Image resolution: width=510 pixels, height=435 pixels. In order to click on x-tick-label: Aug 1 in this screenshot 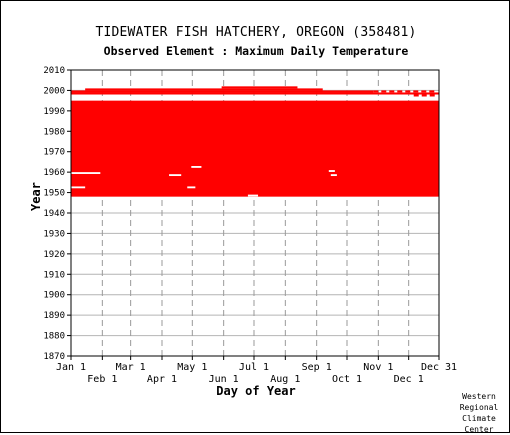, I will do `click(285, 379)`.